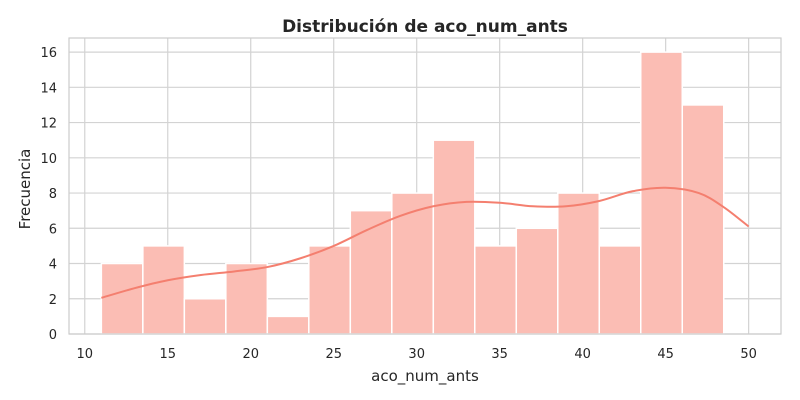  What do you see at coordinates (582, 354) in the screenshot?
I see `x-tick-label: 40` at bounding box center [582, 354].